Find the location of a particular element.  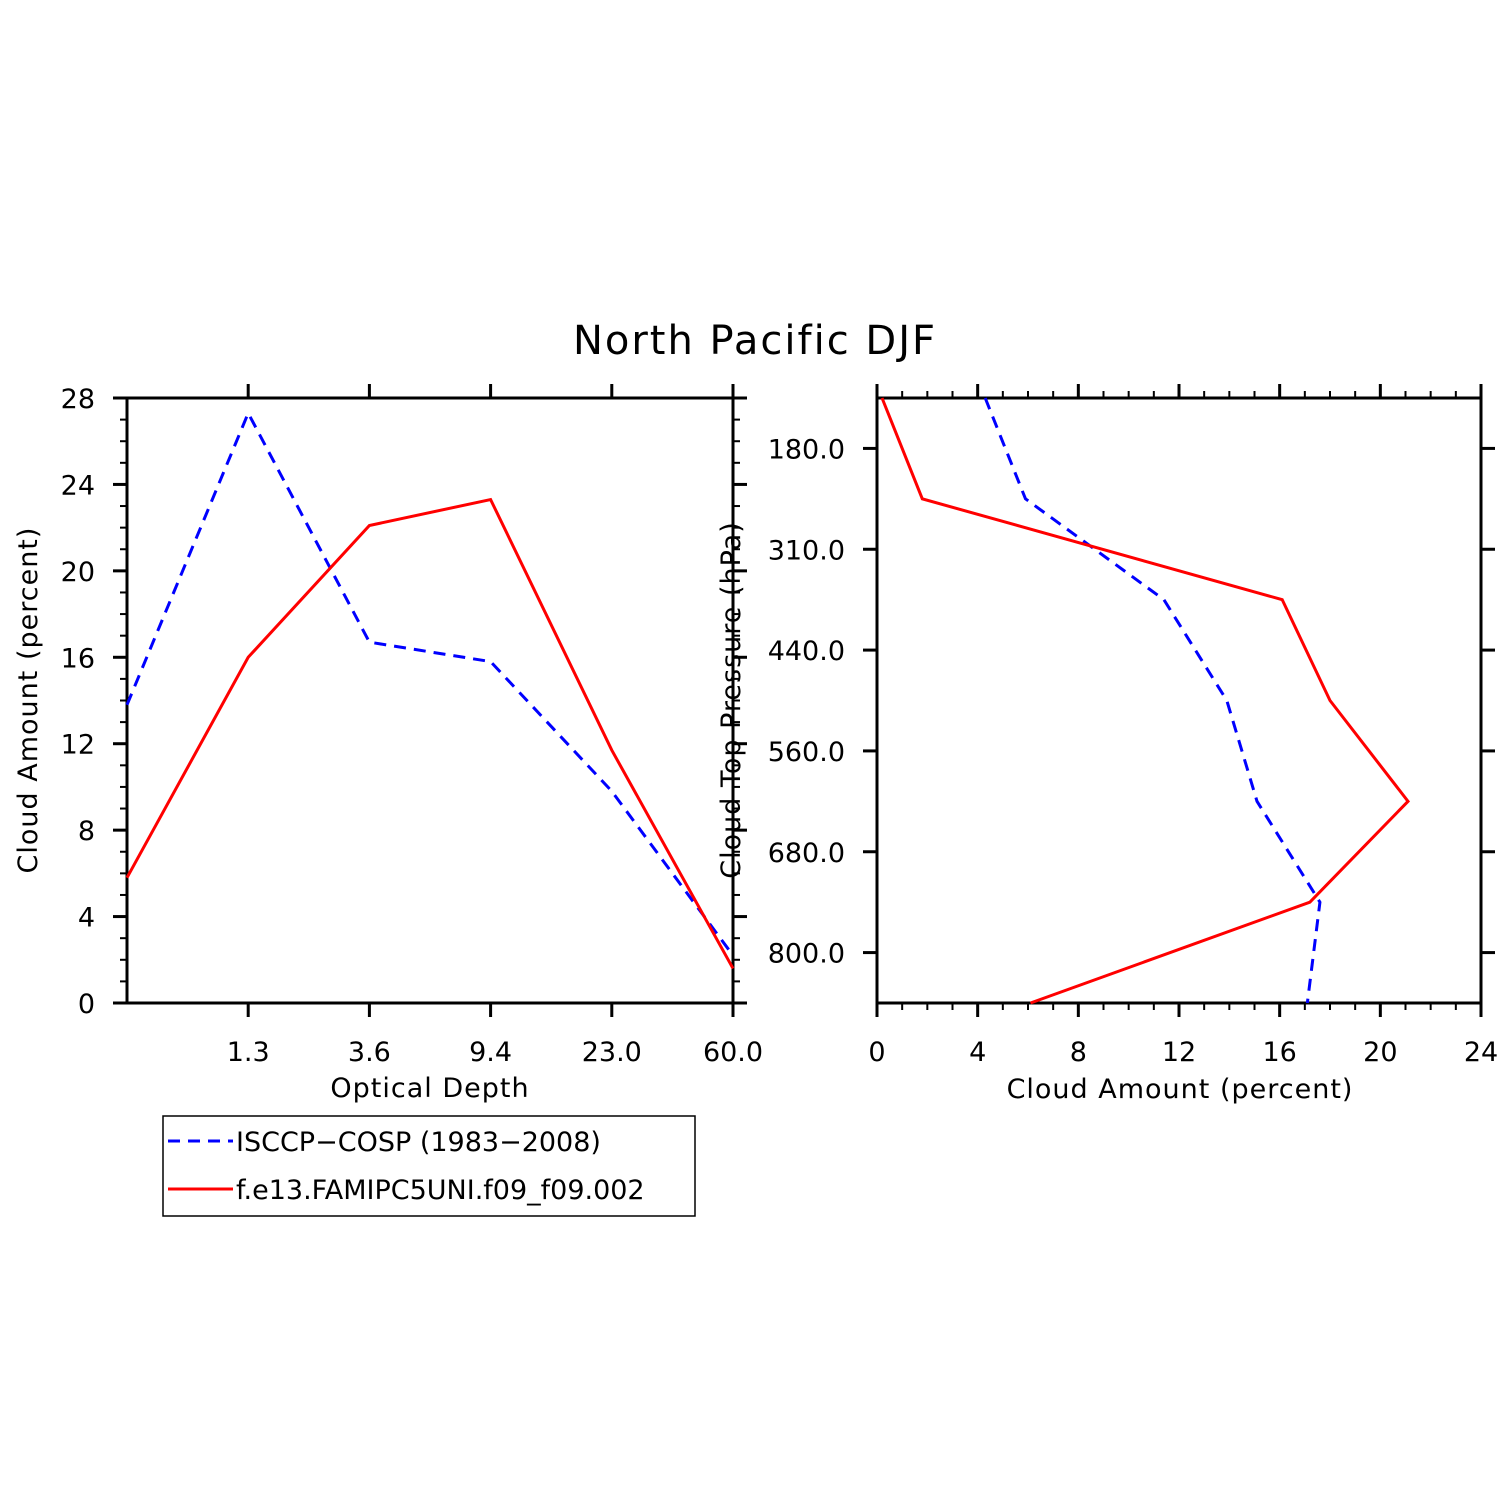

right-x-tick-label: 4 is located at coordinates (977, 1052).